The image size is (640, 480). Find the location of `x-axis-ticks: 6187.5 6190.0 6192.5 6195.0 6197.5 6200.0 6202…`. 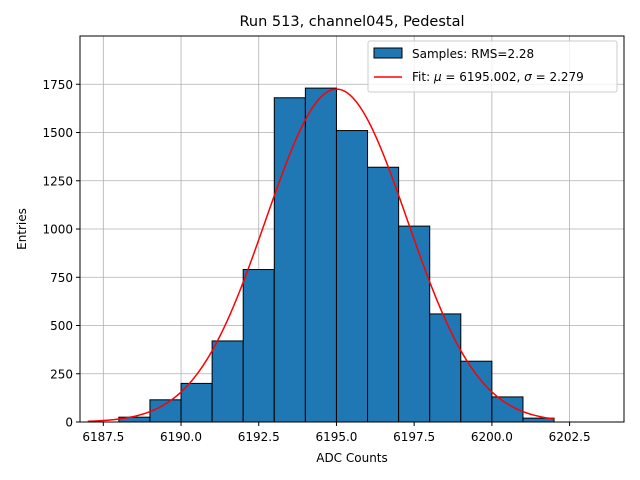

x-axis-ticks: 6187.5 6190.0 6192.5 6195.0 6197.5 6200.0 6202… is located at coordinates (336, 433).